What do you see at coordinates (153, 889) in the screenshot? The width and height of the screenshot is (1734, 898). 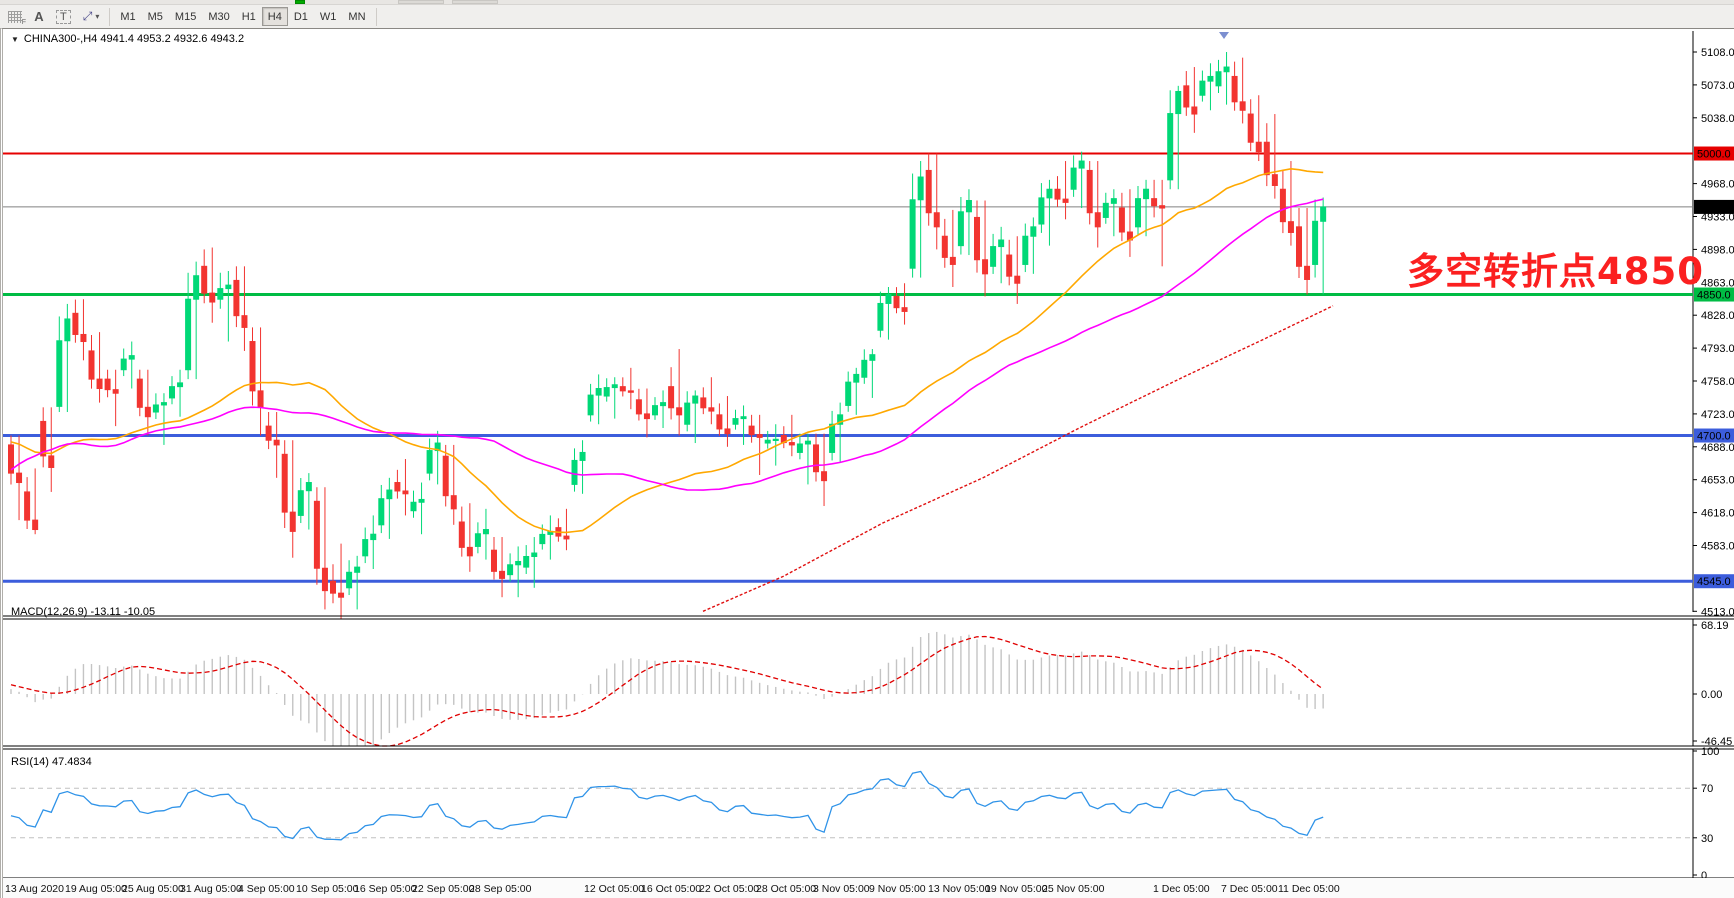 I see `date-tick-label: 25 Aug 05:00` at bounding box center [153, 889].